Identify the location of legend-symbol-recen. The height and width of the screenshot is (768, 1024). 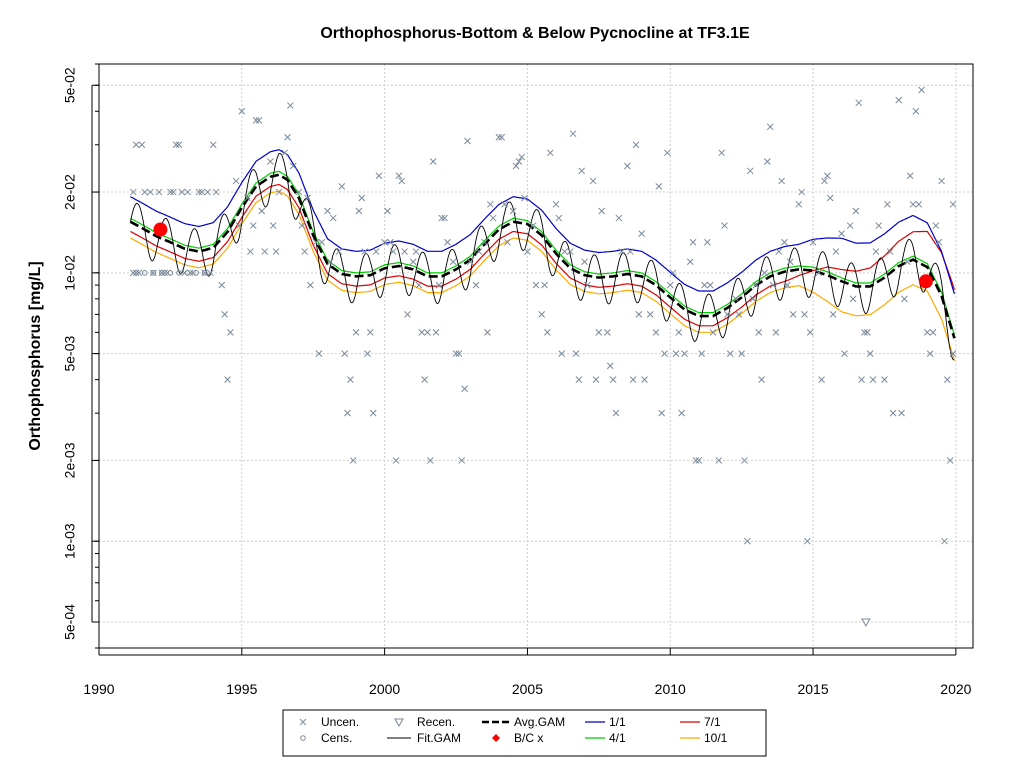
(399, 723).